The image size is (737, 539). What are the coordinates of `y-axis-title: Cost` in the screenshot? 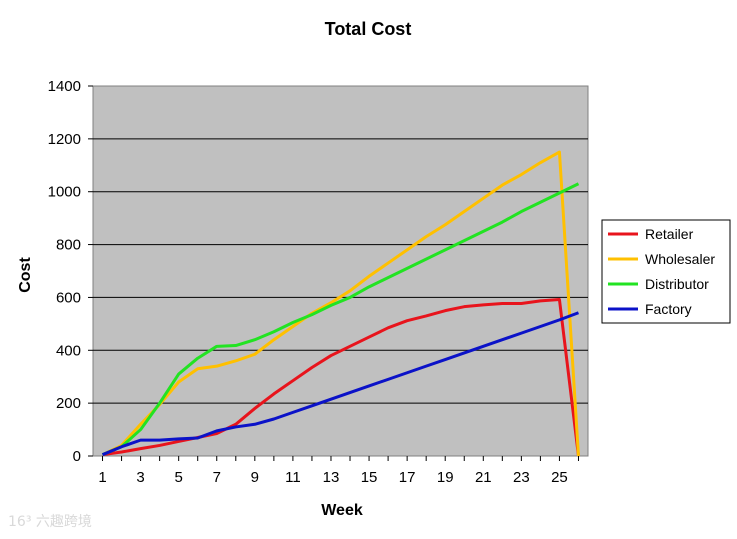 It's located at (25, 275).